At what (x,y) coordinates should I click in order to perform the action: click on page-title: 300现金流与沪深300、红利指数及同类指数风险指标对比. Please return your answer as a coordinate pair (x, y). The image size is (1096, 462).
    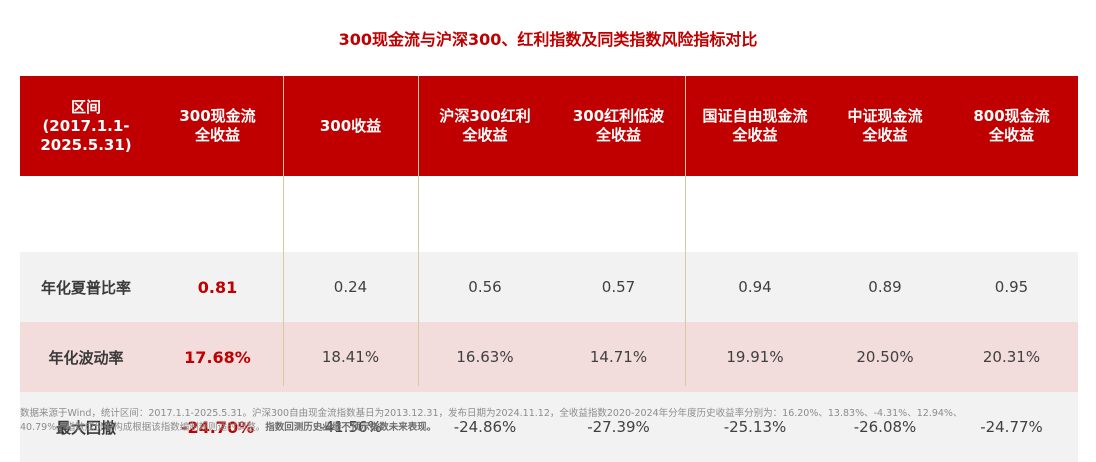
    Looking at the image, I should click on (548, 39).